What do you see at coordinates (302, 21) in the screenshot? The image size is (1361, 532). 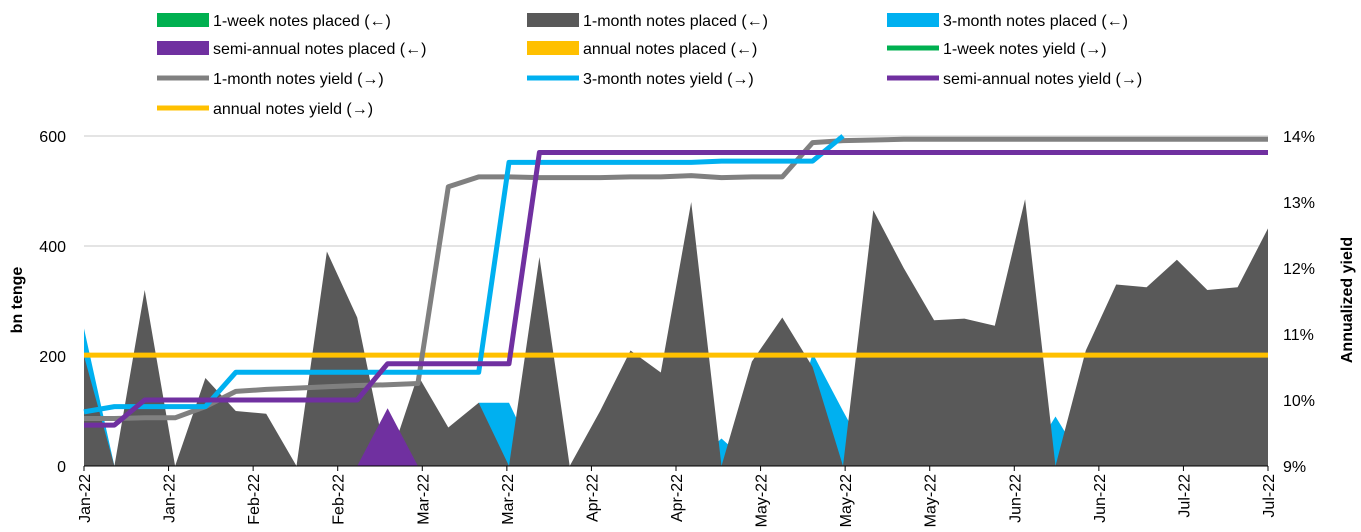 I see `legend-label: 1-week notes placed (←)` at bounding box center [302, 21].